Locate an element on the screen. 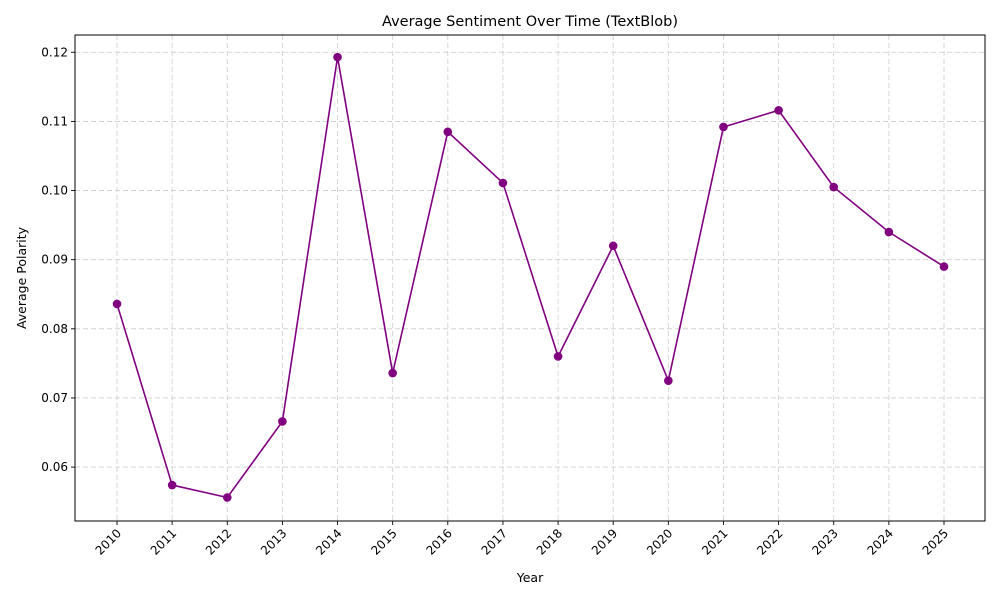 Image resolution: width=1000 pixels, height=600 pixels. x-tick-label: 2015 is located at coordinates (383, 541).